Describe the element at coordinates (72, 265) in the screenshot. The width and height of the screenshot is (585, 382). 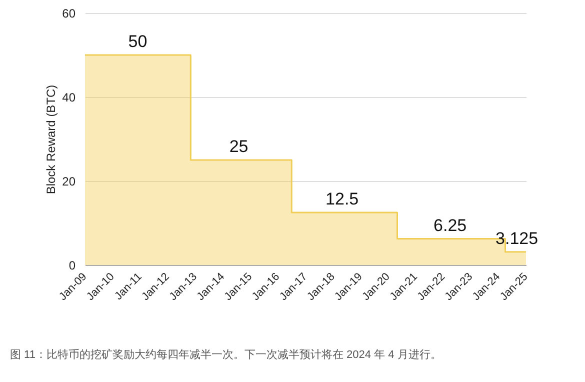
I see `y-tick-label: 0` at that location.